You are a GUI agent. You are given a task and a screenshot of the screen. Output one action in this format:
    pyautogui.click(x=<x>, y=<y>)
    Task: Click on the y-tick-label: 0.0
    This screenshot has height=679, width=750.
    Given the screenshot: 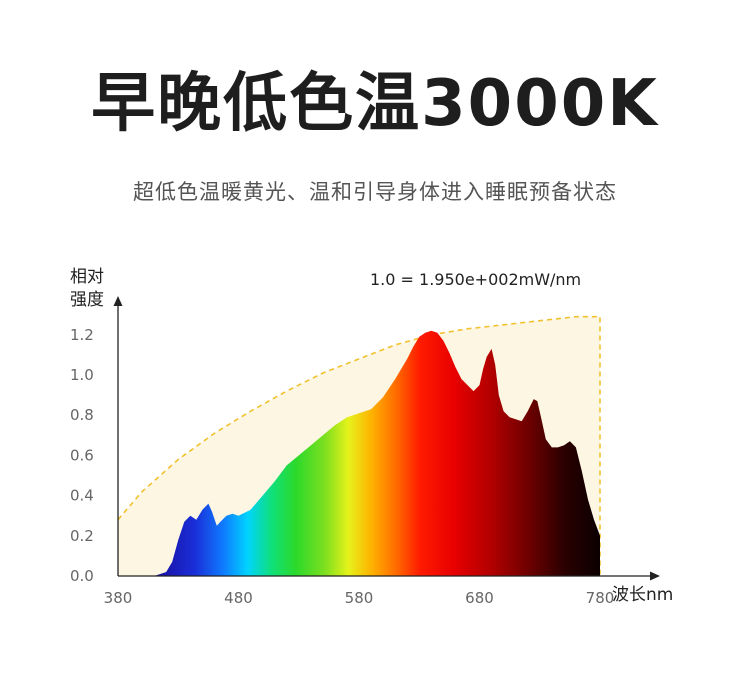 What is the action you would take?
    pyautogui.click(x=82, y=576)
    